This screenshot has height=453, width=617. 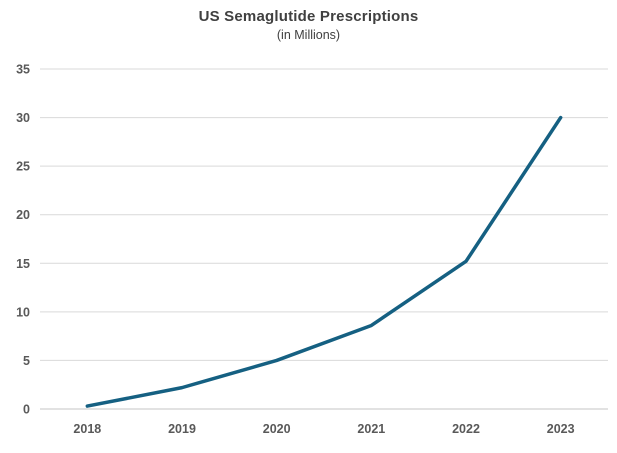 What do you see at coordinates (277, 429) in the screenshot?
I see `x-axis-tick-label: 2020` at bounding box center [277, 429].